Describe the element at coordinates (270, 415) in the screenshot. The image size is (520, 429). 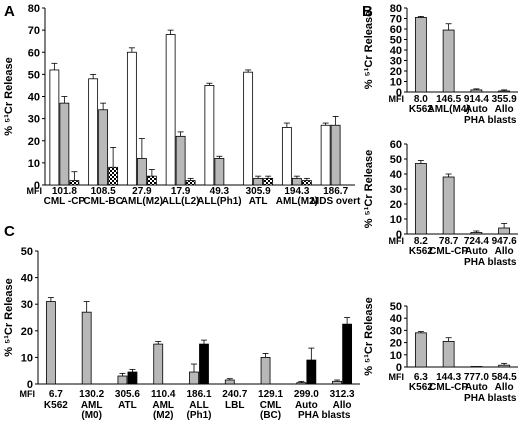
I see `category-sublabel-c-6: (BC)` at that location.